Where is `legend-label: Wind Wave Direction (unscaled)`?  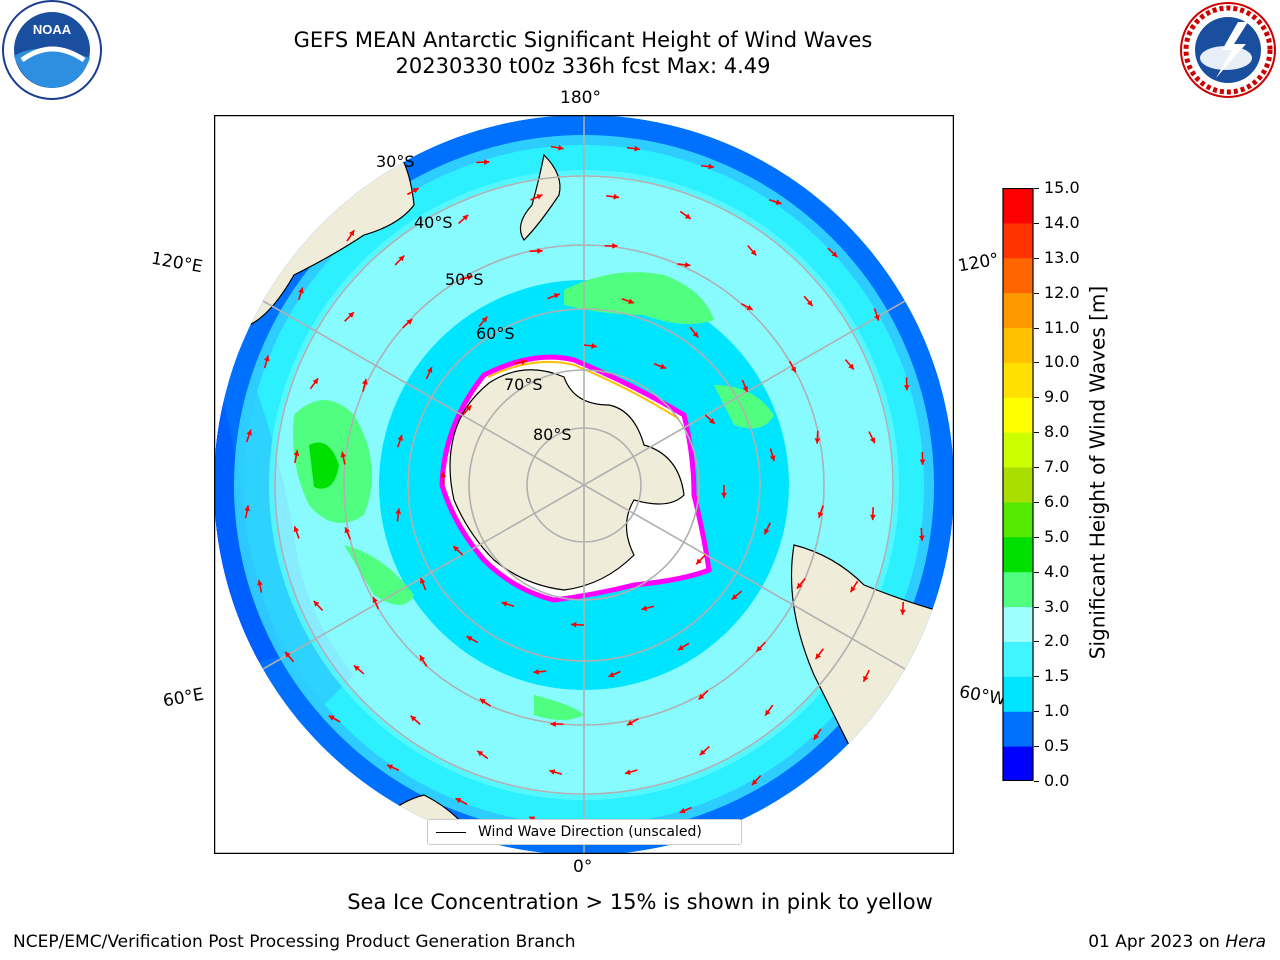
legend-label: Wind Wave Direction (unscaled) is located at coordinates (590, 832).